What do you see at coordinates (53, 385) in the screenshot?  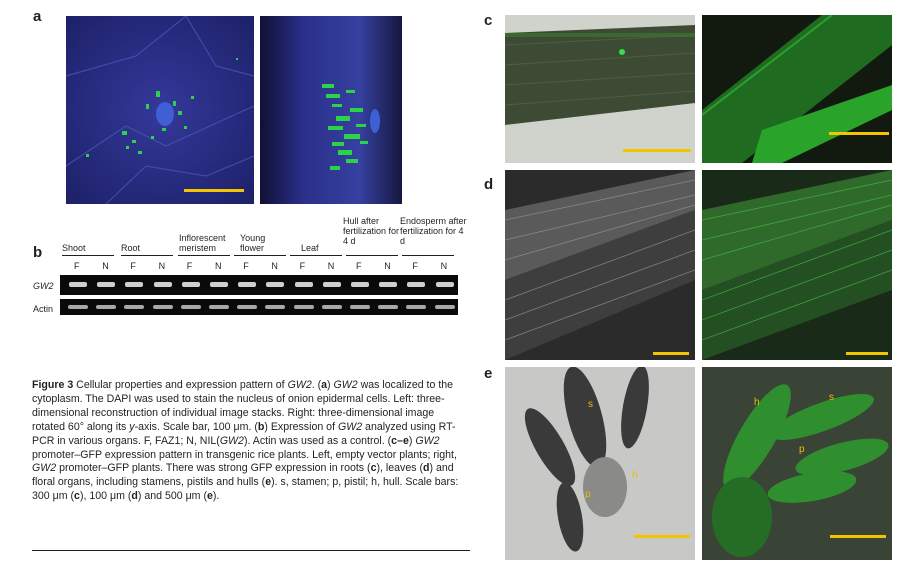 I see `caption-fig: Figure 3` at bounding box center [53, 385].